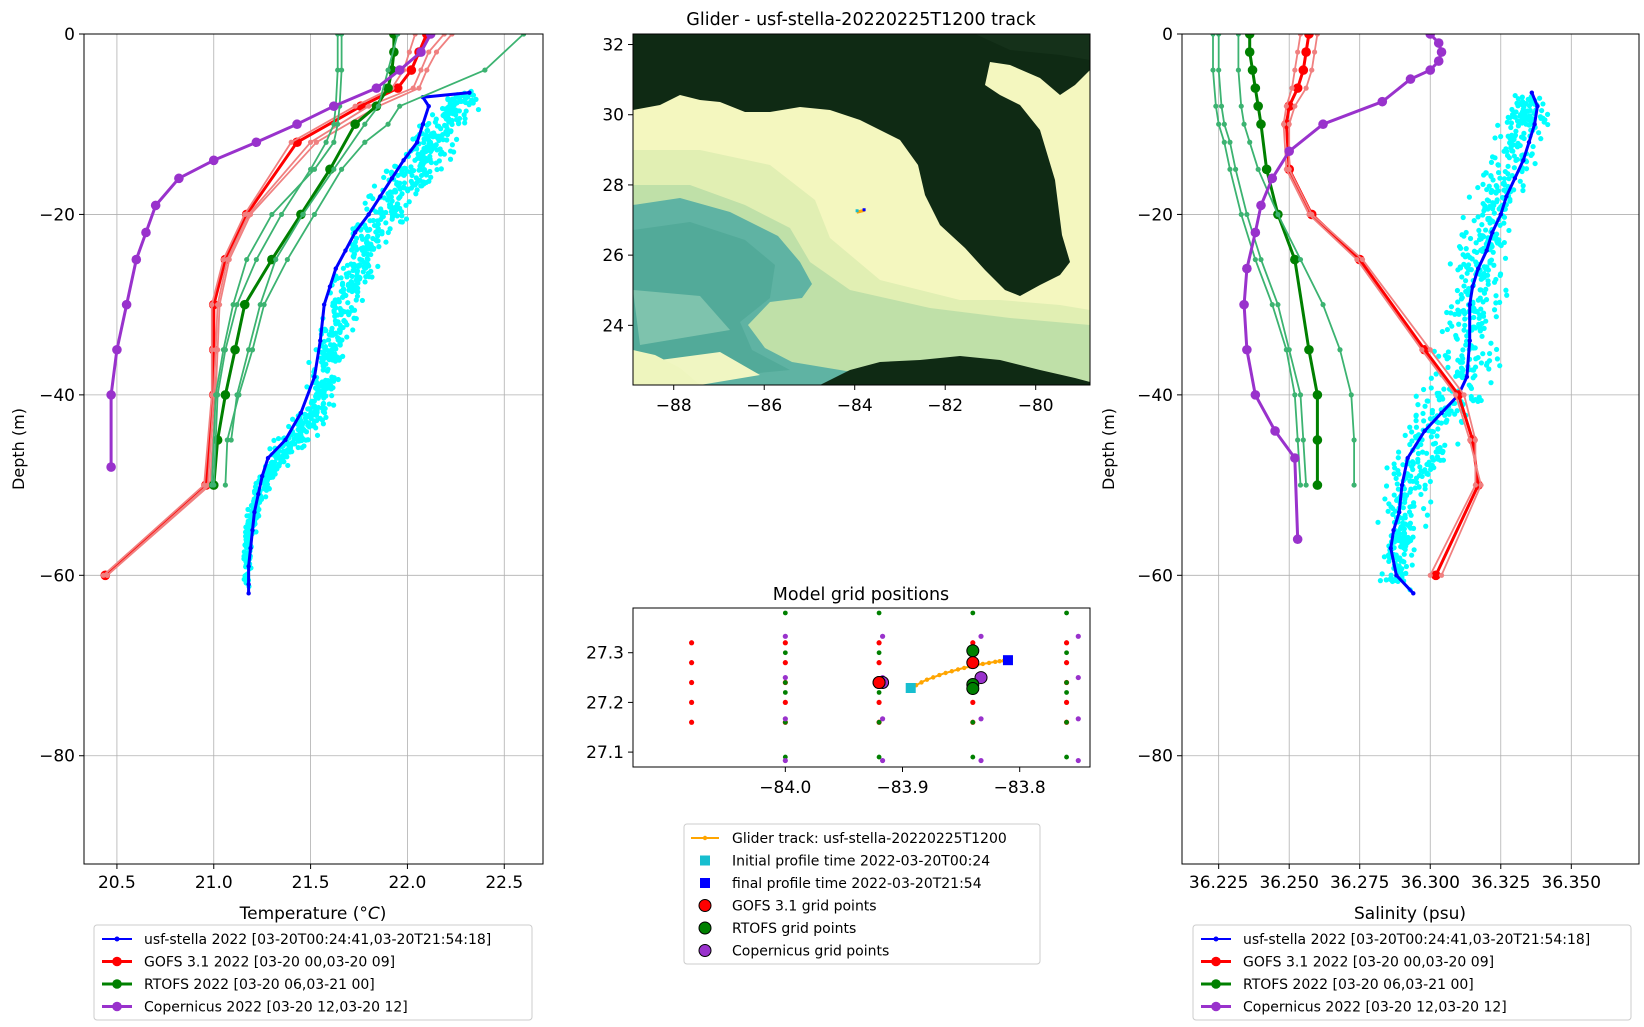 The height and width of the screenshot is (1027, 1644). I want to click on legend-marker, so click(705, 928).